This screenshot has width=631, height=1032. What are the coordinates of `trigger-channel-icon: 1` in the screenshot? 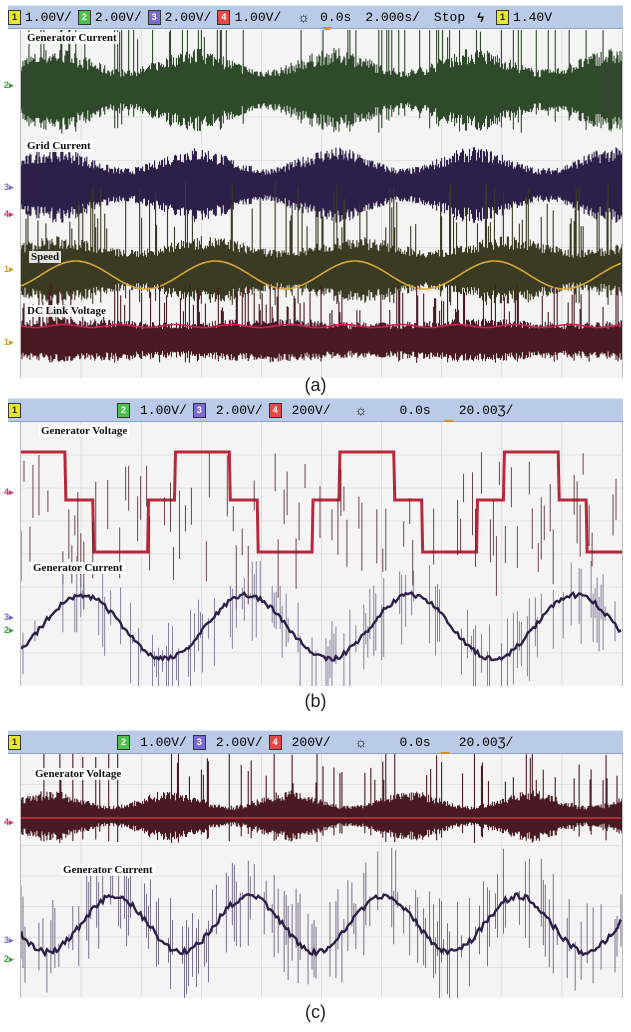 It's located at (503, 17).